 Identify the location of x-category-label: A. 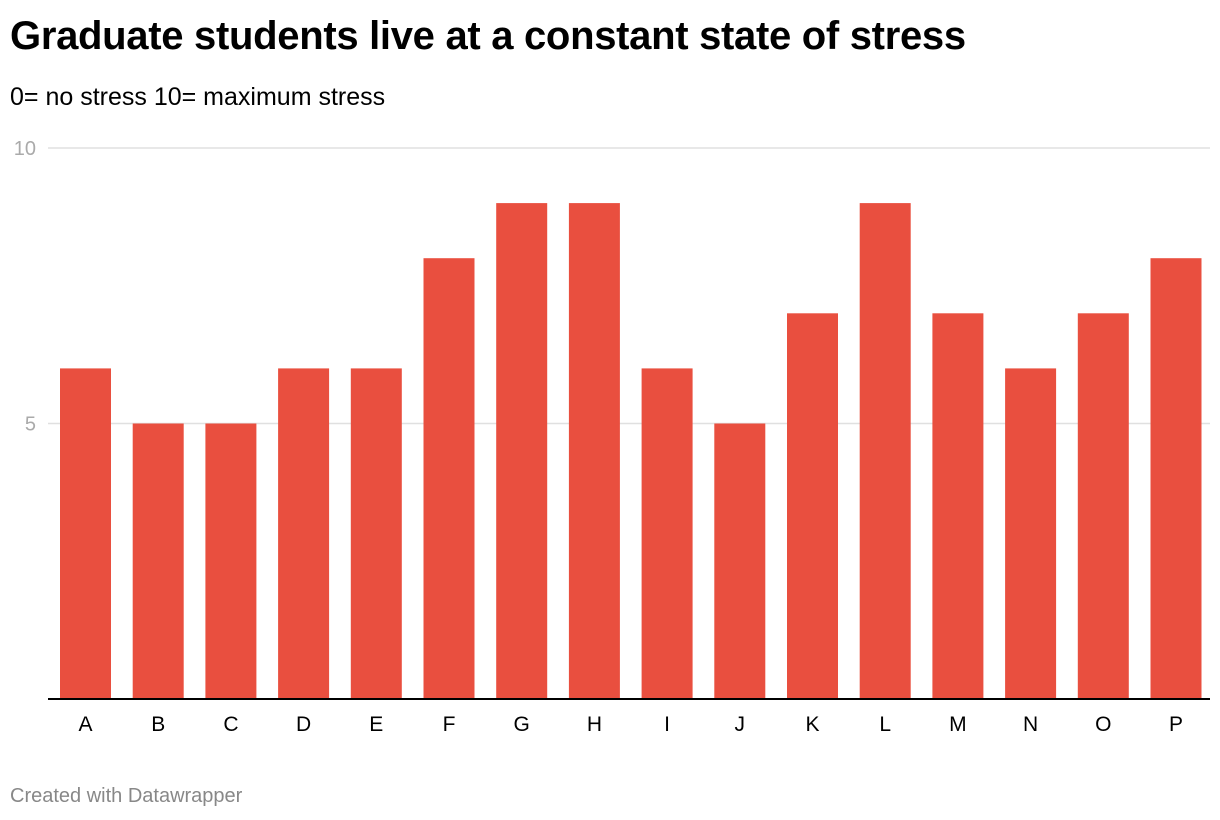
(85, 724).